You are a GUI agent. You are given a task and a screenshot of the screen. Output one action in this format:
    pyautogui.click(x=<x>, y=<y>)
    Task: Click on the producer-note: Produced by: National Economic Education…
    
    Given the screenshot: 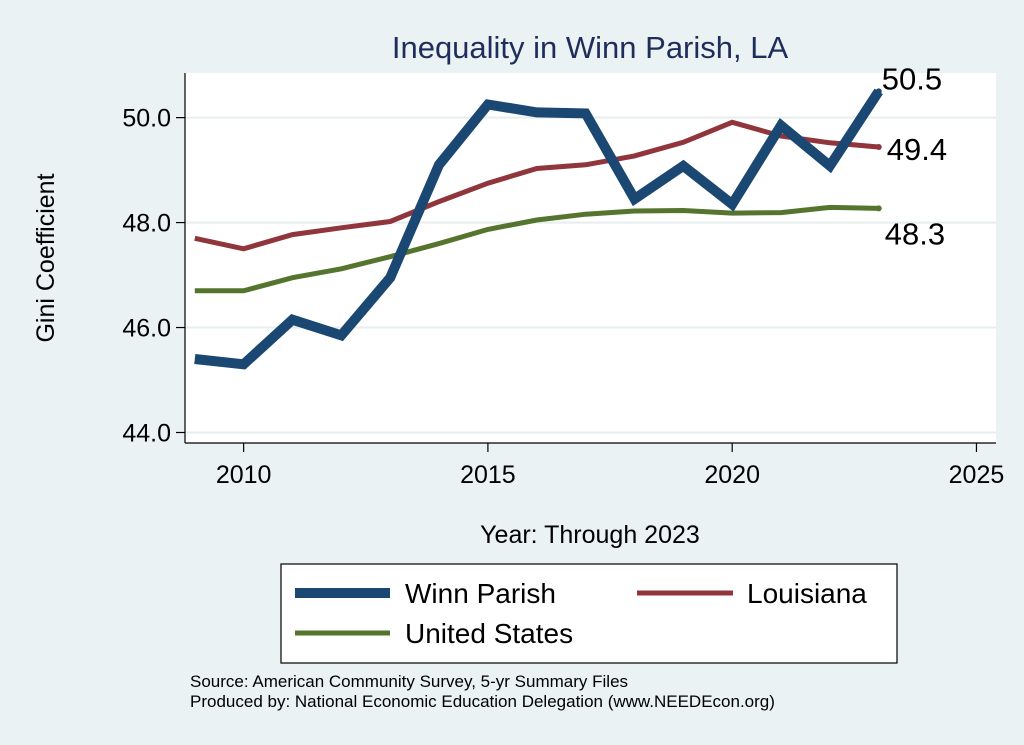 What is the action you would take?
    pyautogui.click(x=482, y=701)
    